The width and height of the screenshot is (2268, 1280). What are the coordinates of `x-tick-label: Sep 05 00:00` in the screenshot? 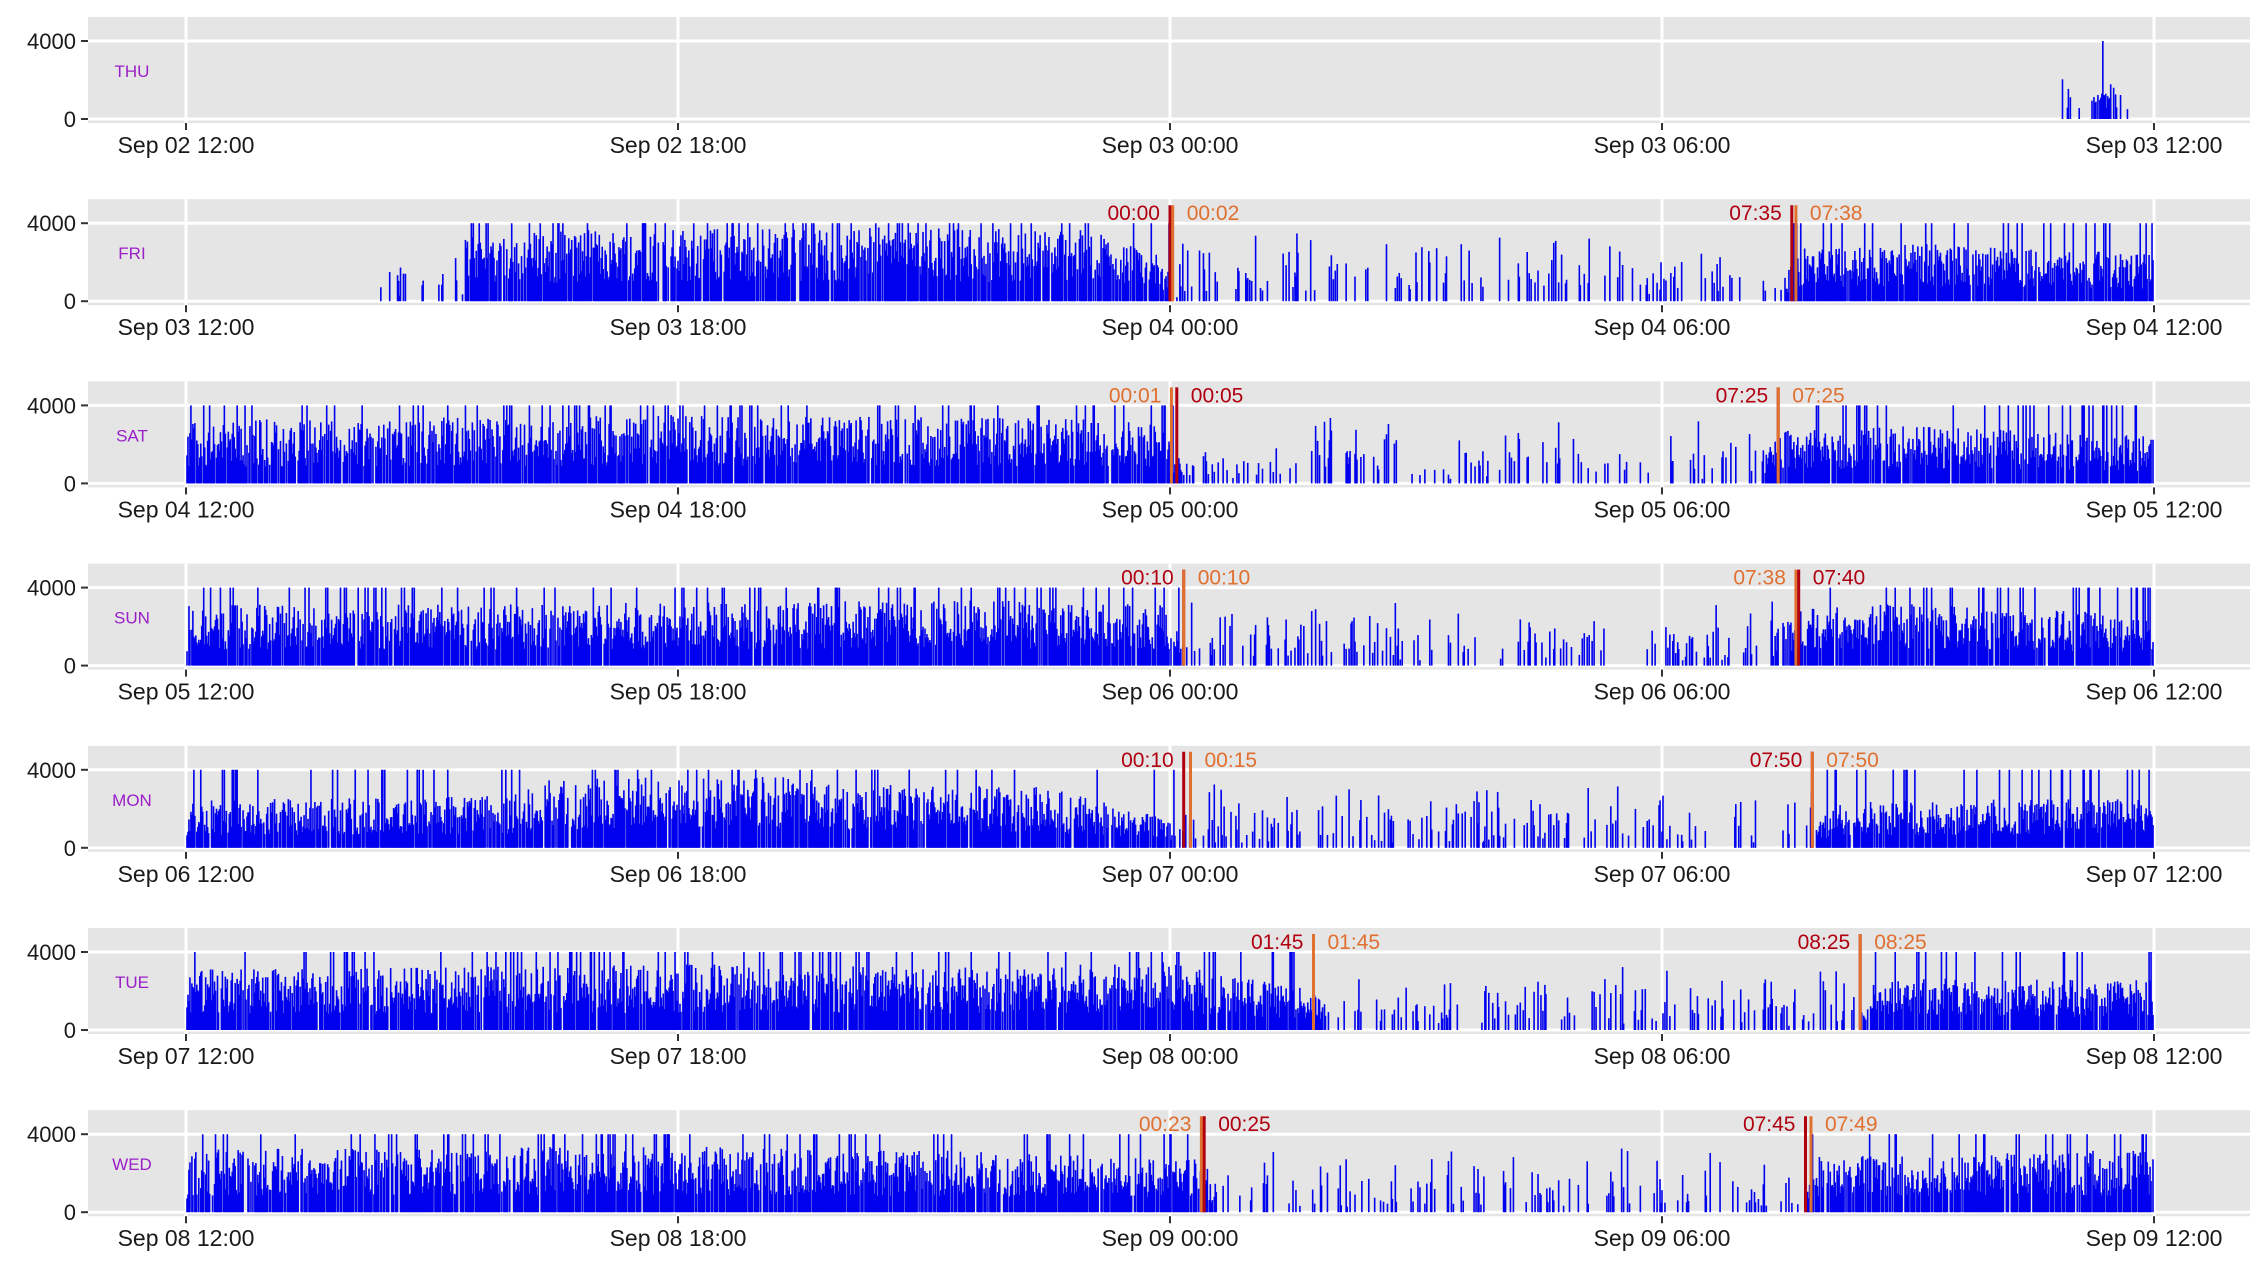 It's located at (1170, 509).